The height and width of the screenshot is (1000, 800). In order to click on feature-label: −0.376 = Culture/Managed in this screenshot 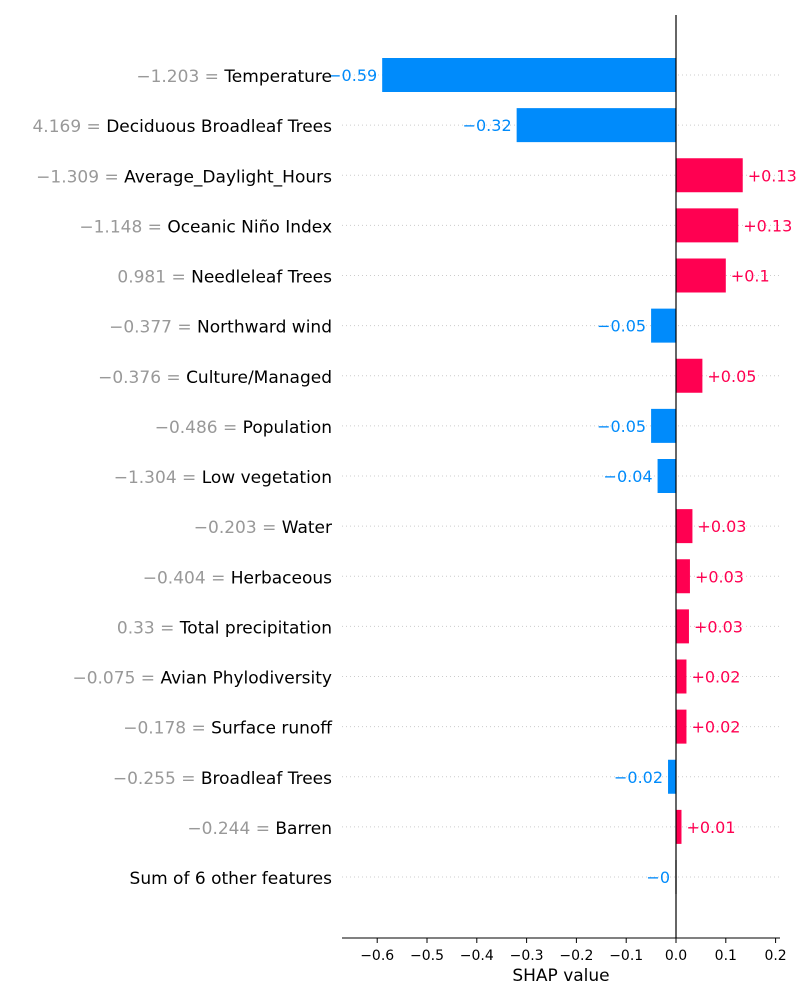, I will do `click(215, 378)`.